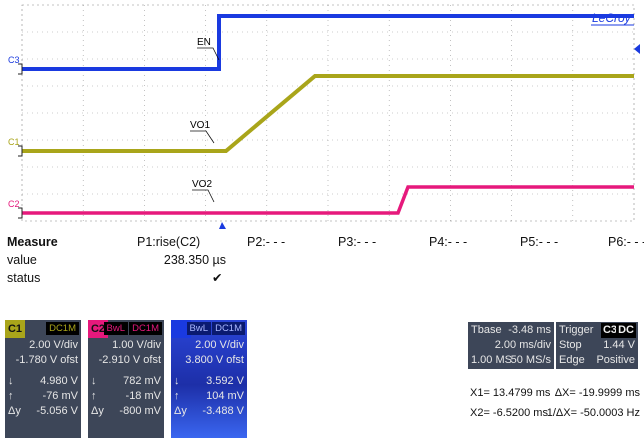 The width and height of the screenshot is (644, 444). I want to click on c2-readout-sym: Δy, so click(97, 411).